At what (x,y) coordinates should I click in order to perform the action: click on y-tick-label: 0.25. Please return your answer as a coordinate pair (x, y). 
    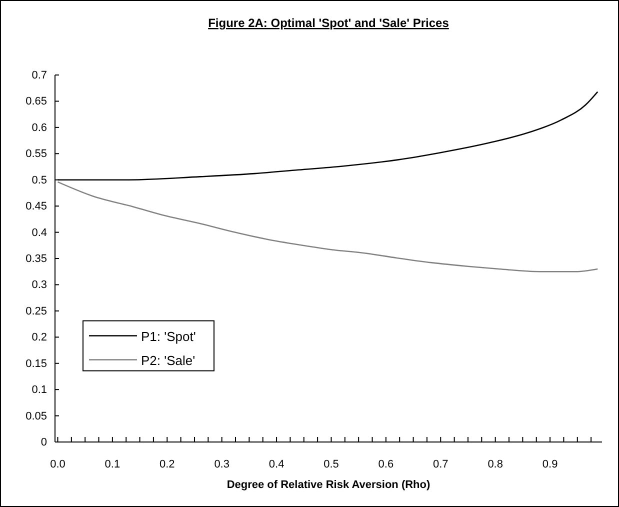
    Looking at the image, I should click on (36, 311).